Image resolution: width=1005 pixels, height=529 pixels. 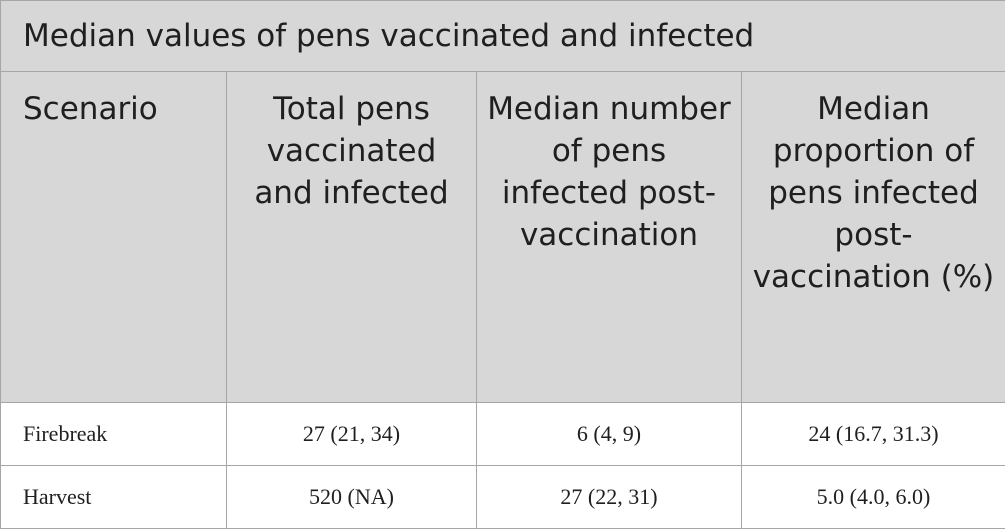 I want to click on table-cell: 5.0 (4.0, 6.0), so click(x=873, y=497).